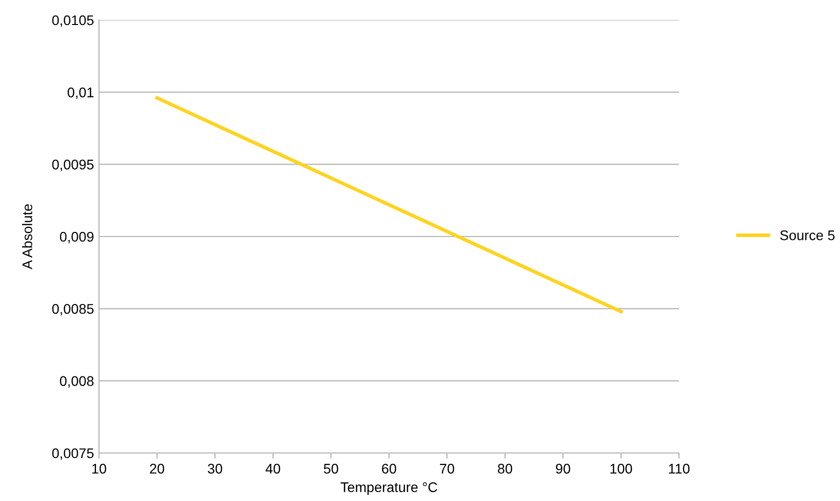 The width and height of the screenshot is (840, 501). Describe the element at coordinates (273, 469) in the screenshot. I see `x-tick-label: 40` at that location.